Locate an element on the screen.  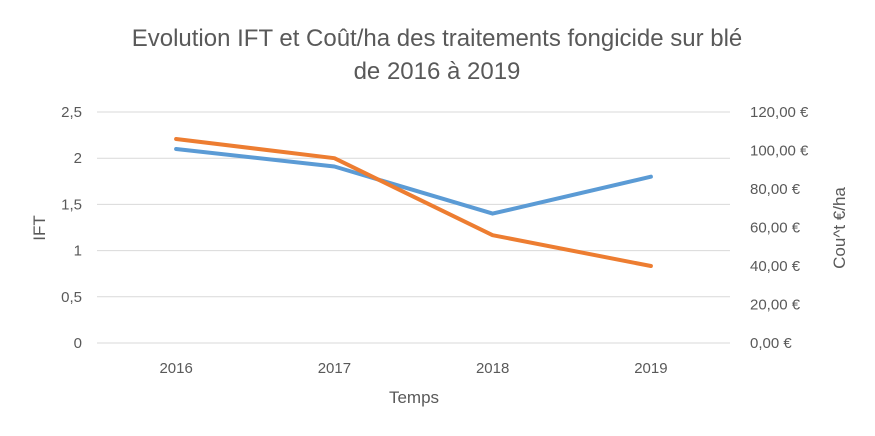
y-right-tick-label: 120,00 € is located at coordinates (779, 112).